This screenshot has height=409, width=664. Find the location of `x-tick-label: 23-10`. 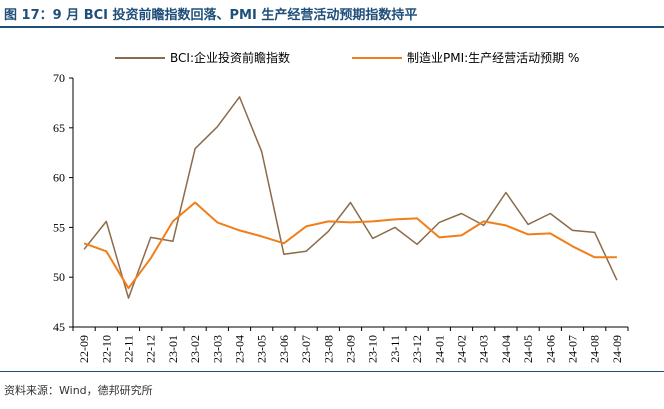

x-tick-label: 23-10 is located at coordinates (373, 349).